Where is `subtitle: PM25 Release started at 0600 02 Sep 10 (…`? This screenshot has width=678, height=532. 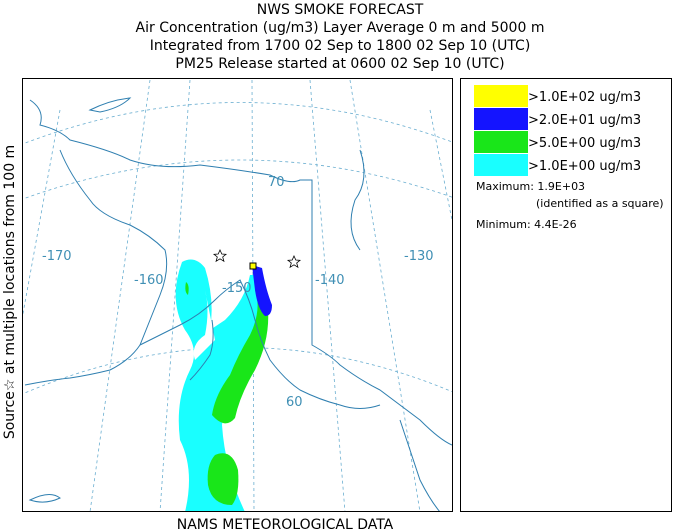 subtitle: PM25 Release started at 0600 02 Sep 10 (… is located at coordinates (339, 64).